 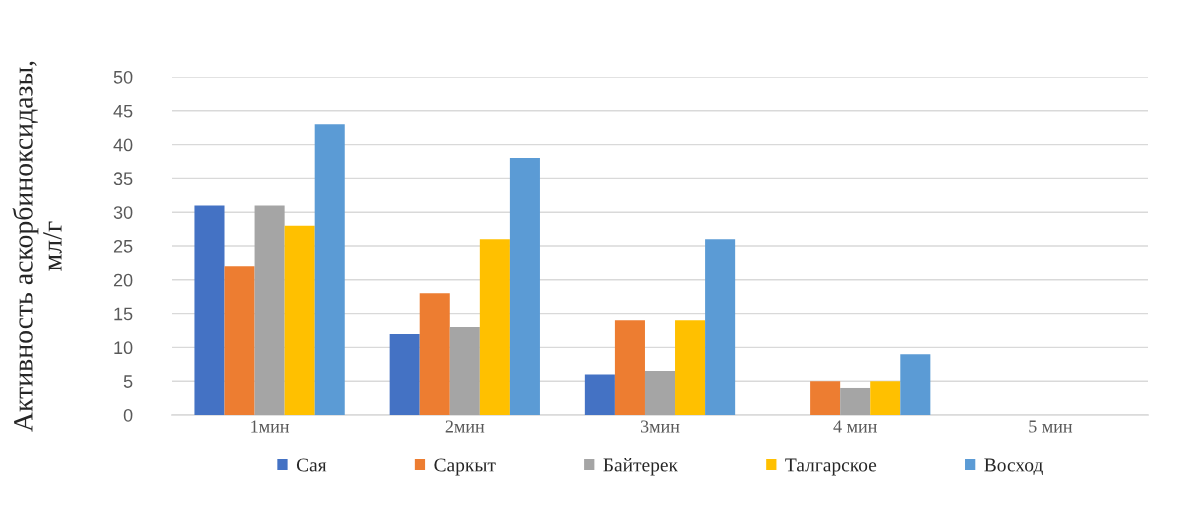 What do you see at coordinates (123, 280) in the screenshot?
I see `y-tick-label: 20` at bounding box center [123, 280].